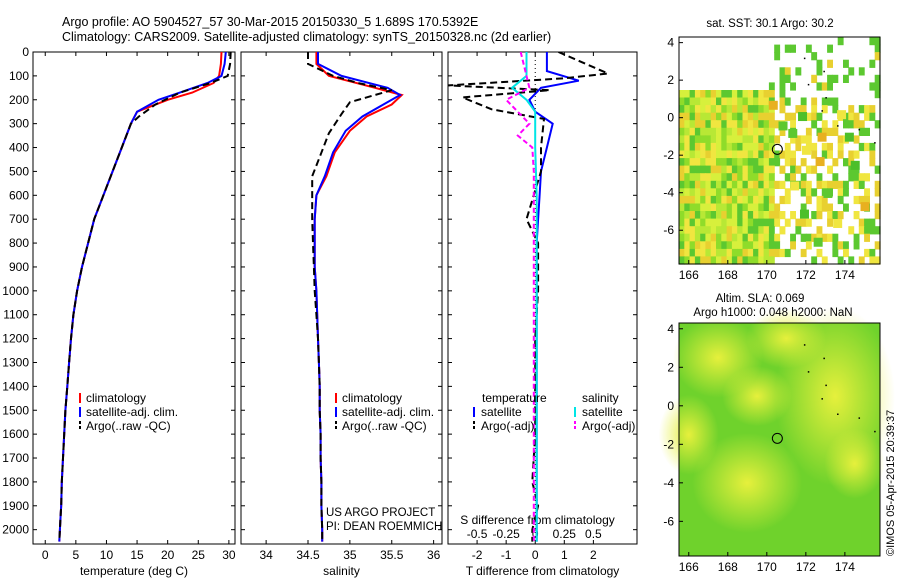 The width and height of the screenshot is (900, 580). I want to click on legend-label: satellite-adj. clim., so click(388, 412).